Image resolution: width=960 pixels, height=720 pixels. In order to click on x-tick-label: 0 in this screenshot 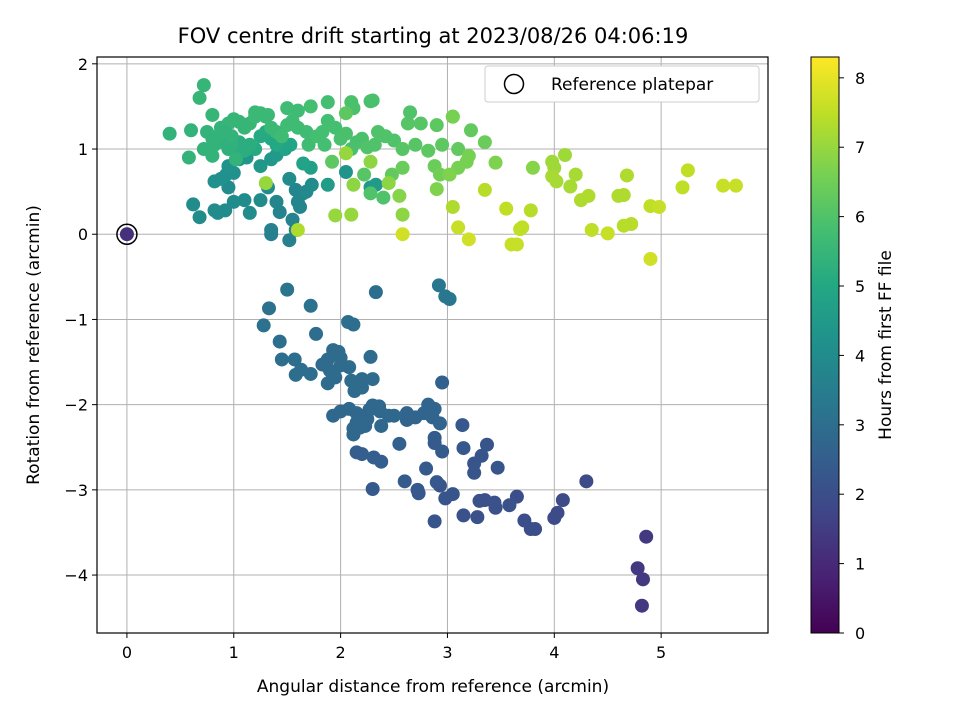, I will do `click(127, 652)`.